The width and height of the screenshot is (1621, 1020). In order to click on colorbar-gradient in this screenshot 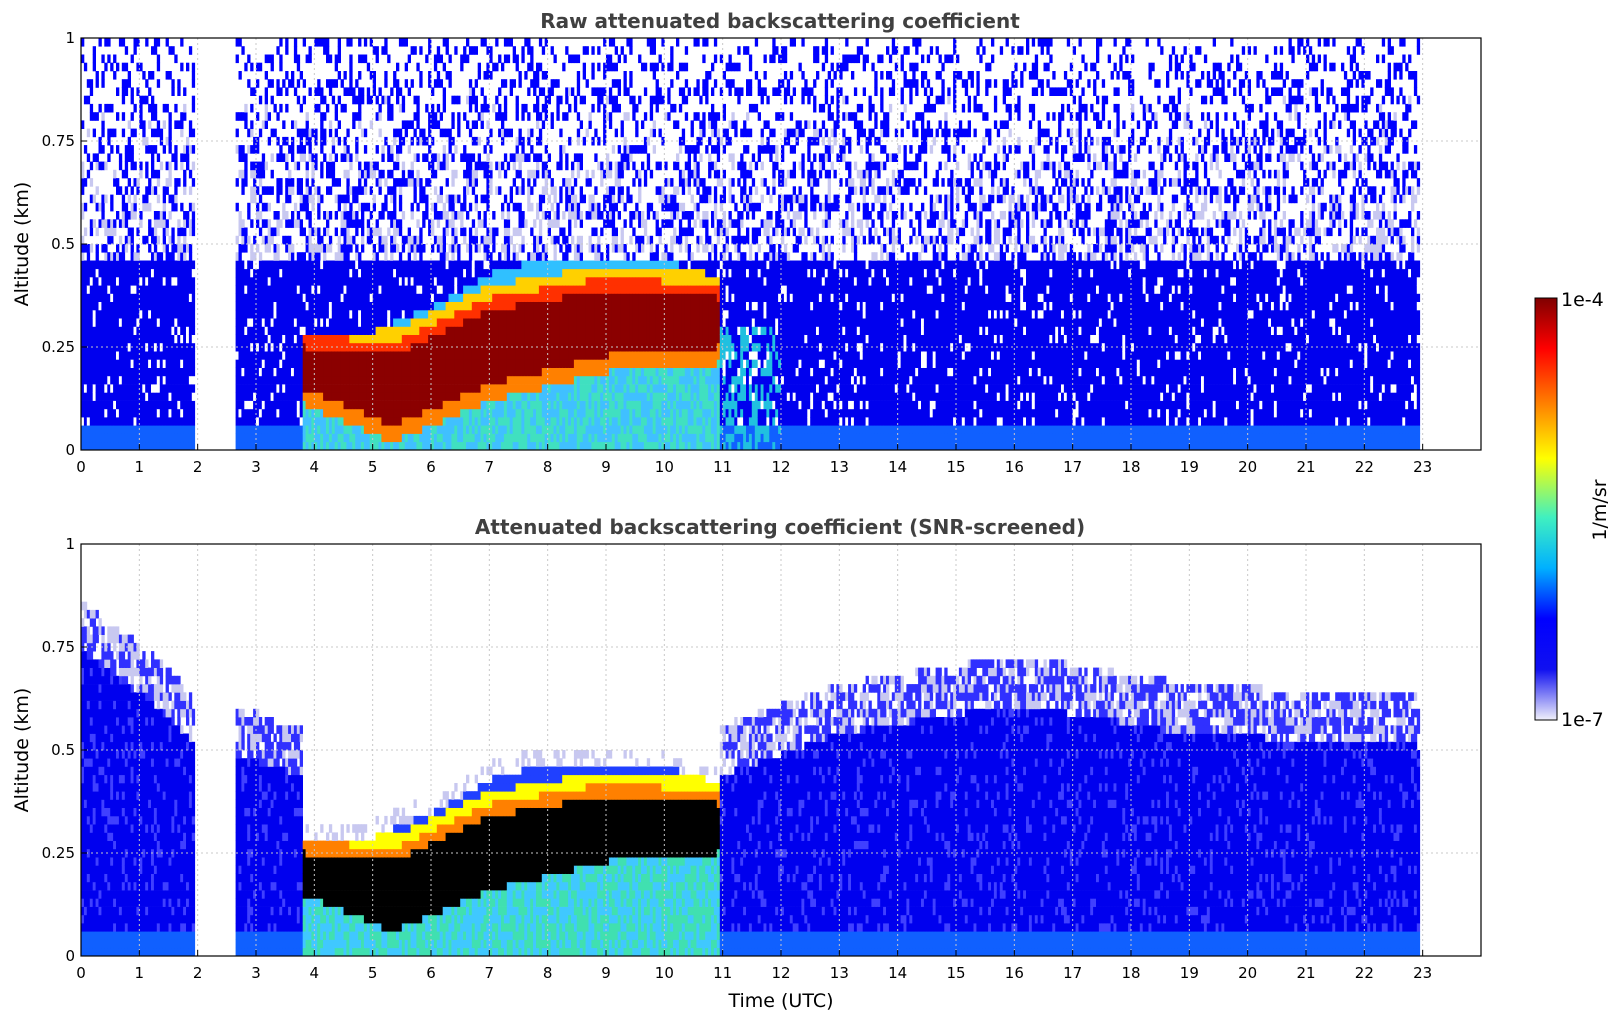, I will do `click(1546, 509)`.